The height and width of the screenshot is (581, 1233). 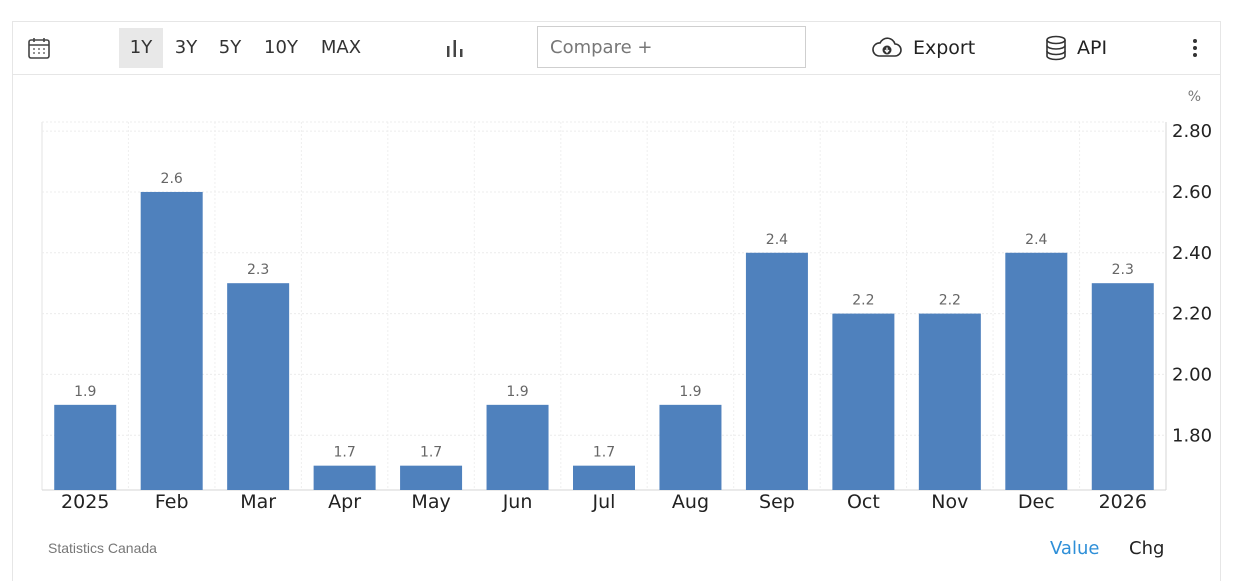 What do you see at coordinates (887, 47) in the screenshot?
I see `cloud-download-icon` at bounding box center [887, 47].